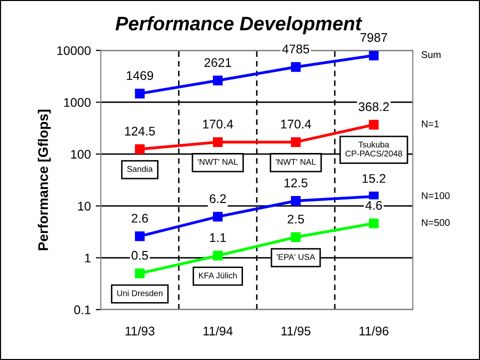  I want to click on data-label: 4785, so click(296, 49).